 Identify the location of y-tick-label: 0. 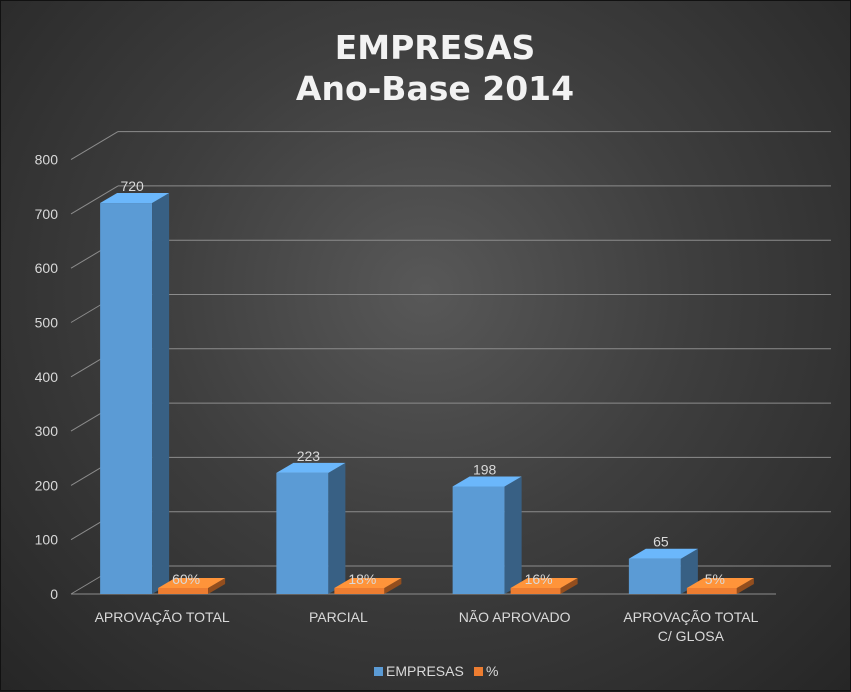
(54, 594).